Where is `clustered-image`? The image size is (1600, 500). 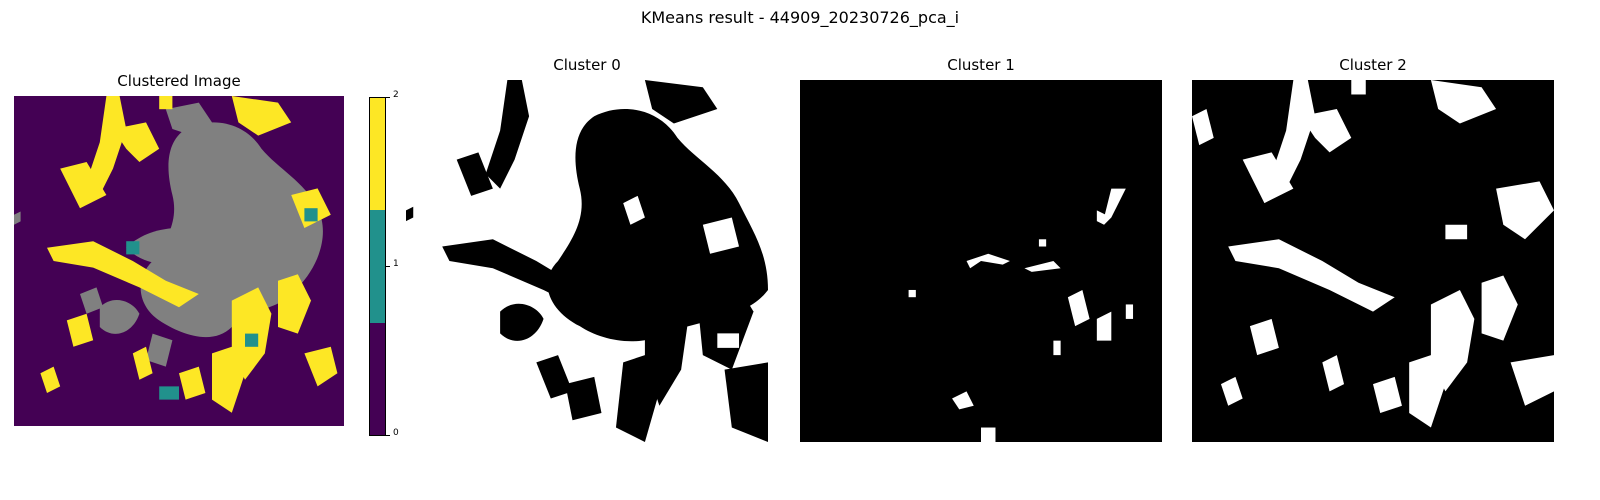 clustered-image is located at coordinates (179, 261).